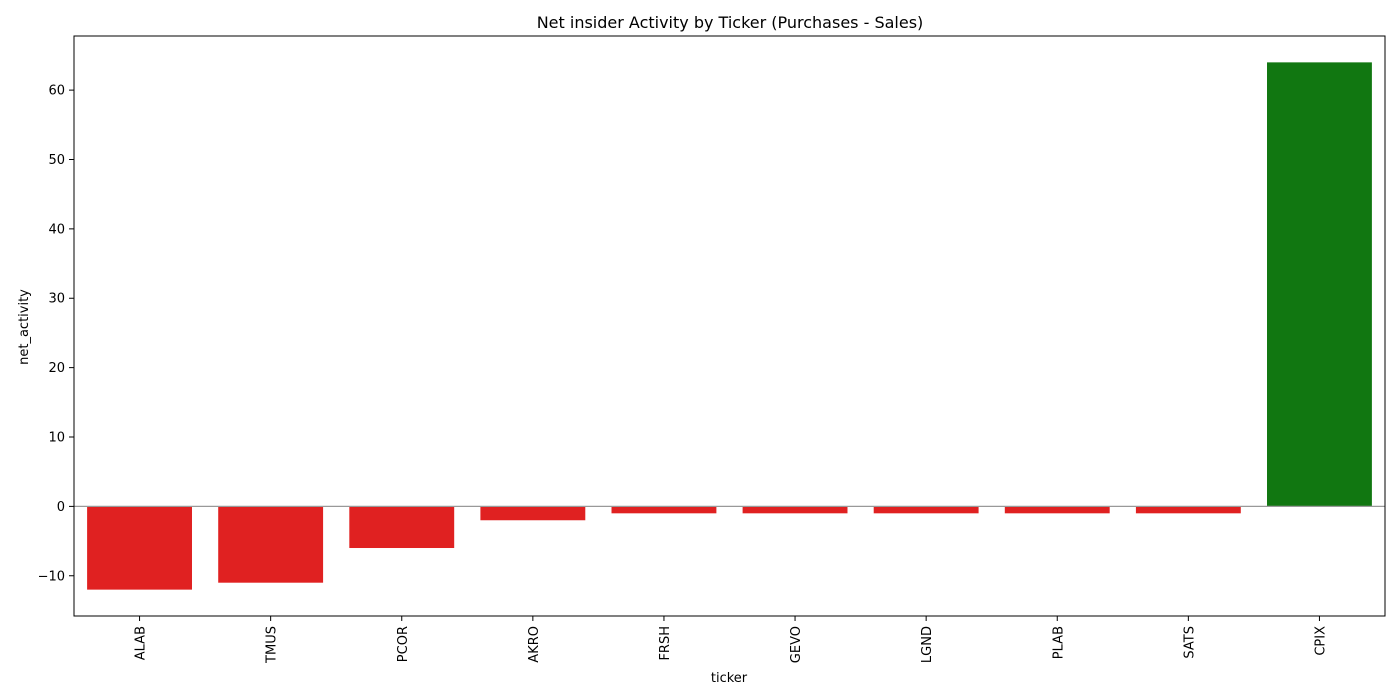 This screenshot has width=1400, height=700. I want to click on y-tick-label: −10, so click(51, 576).